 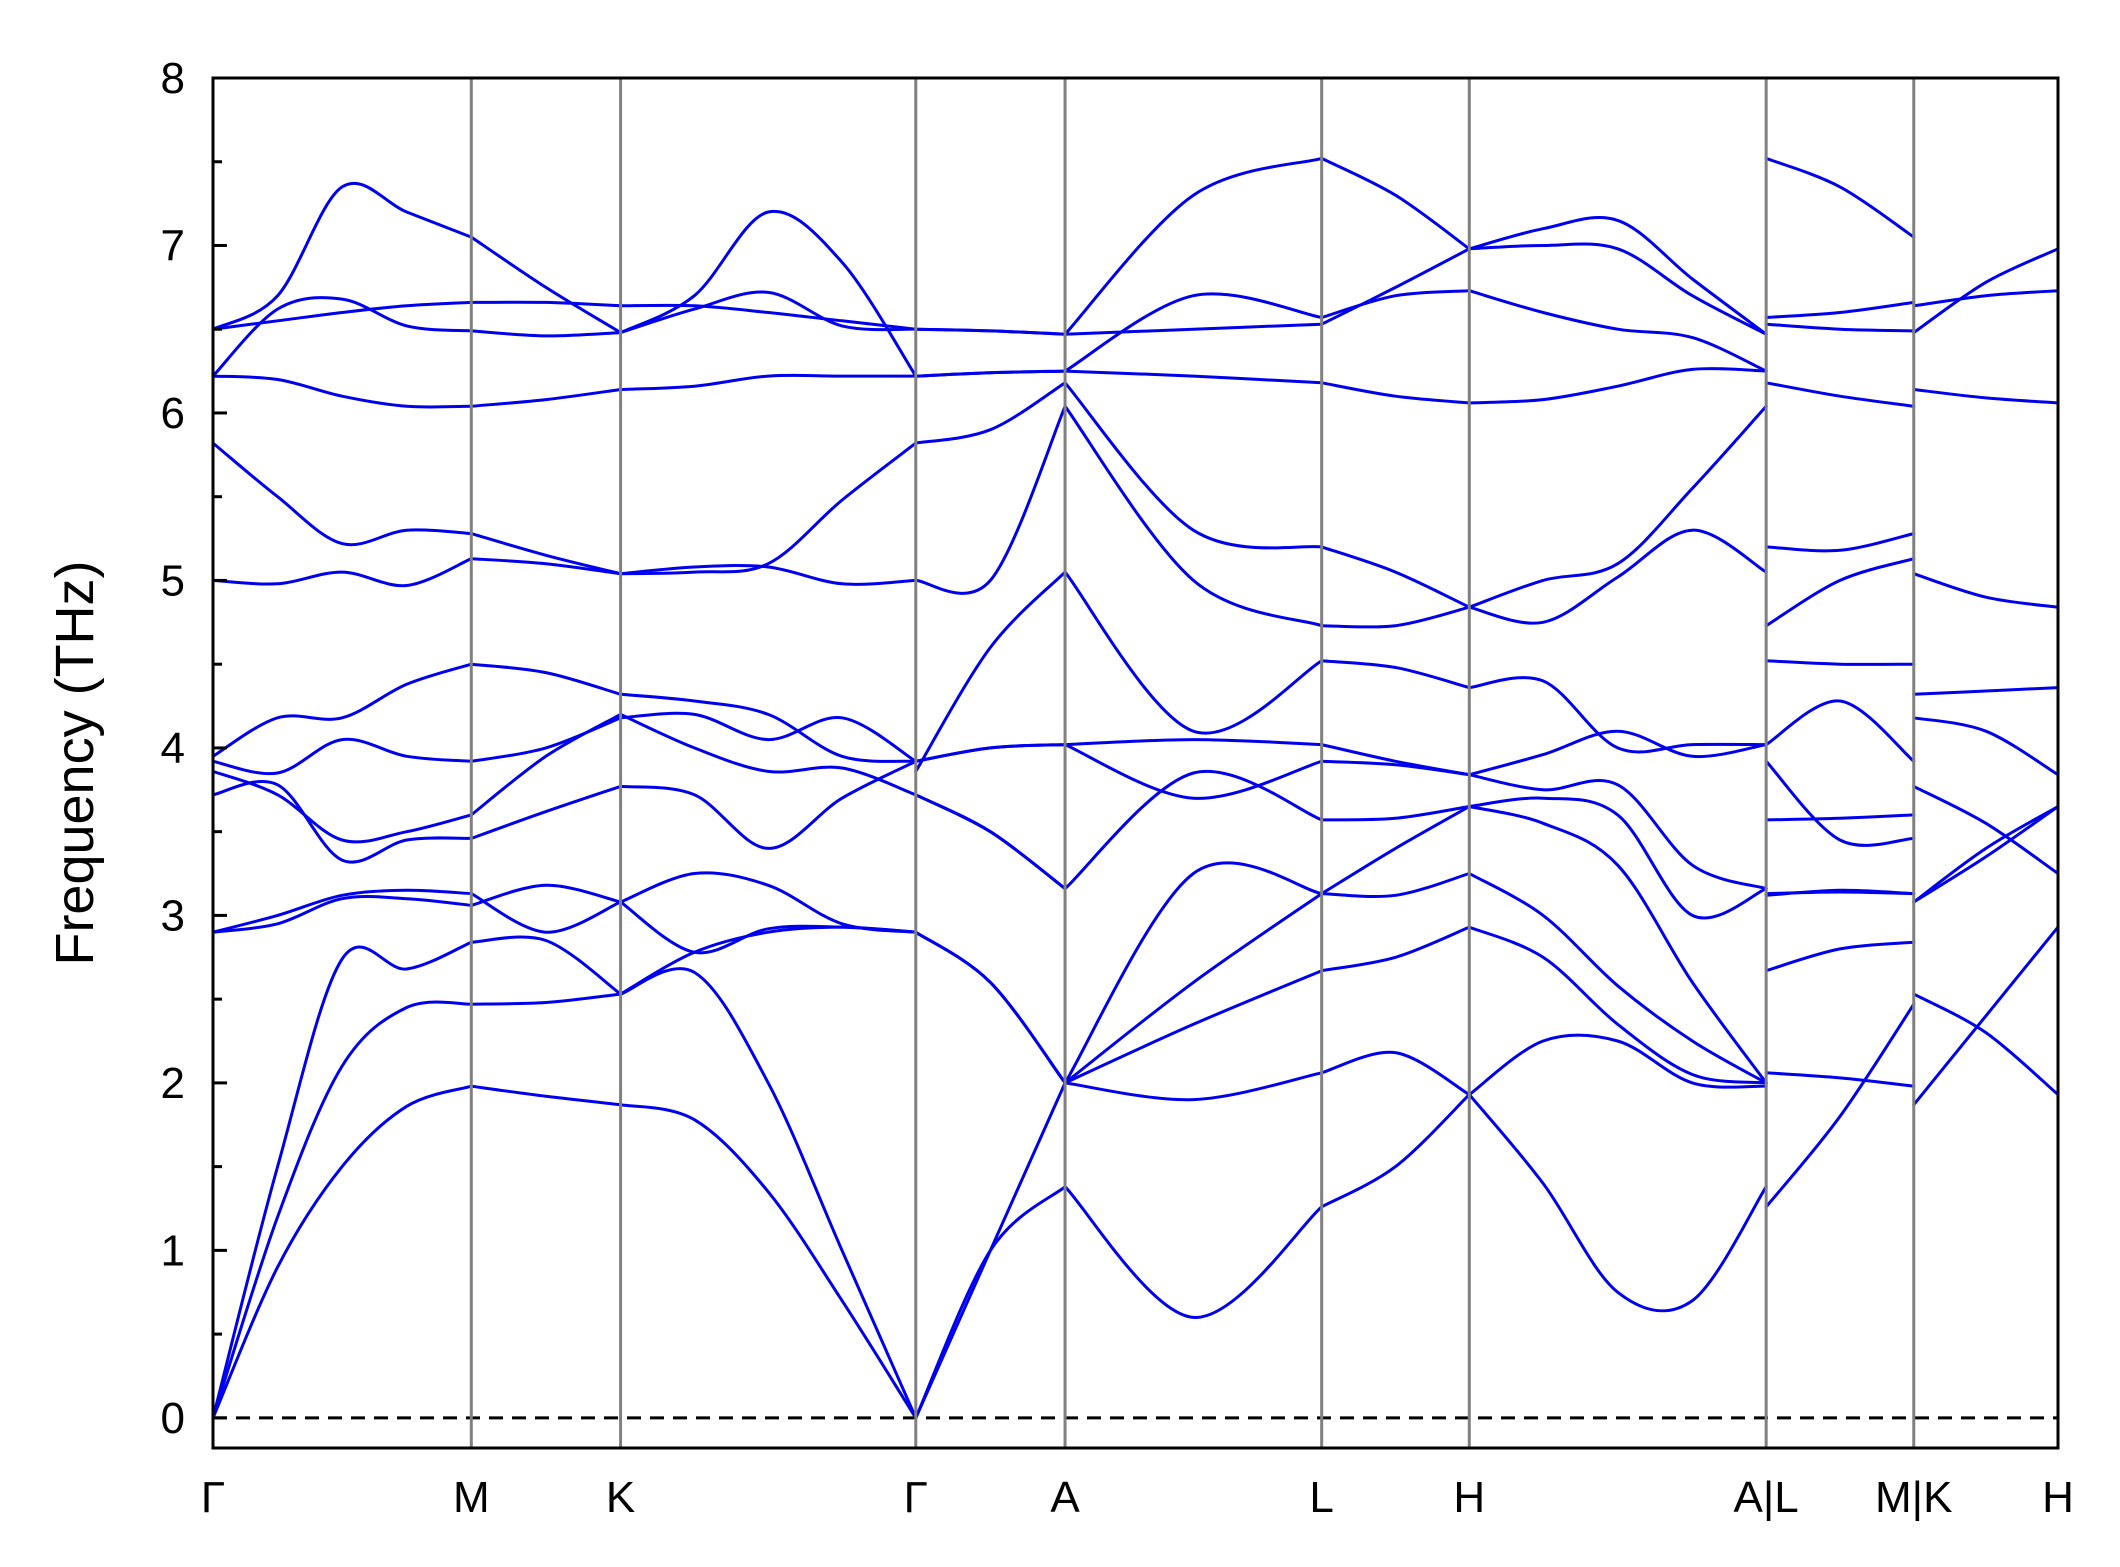 What do you see at coordinates (2058, 1497) in the screenshot?
I see `x-tick-label: H` at bounding box center [2058, 1497].